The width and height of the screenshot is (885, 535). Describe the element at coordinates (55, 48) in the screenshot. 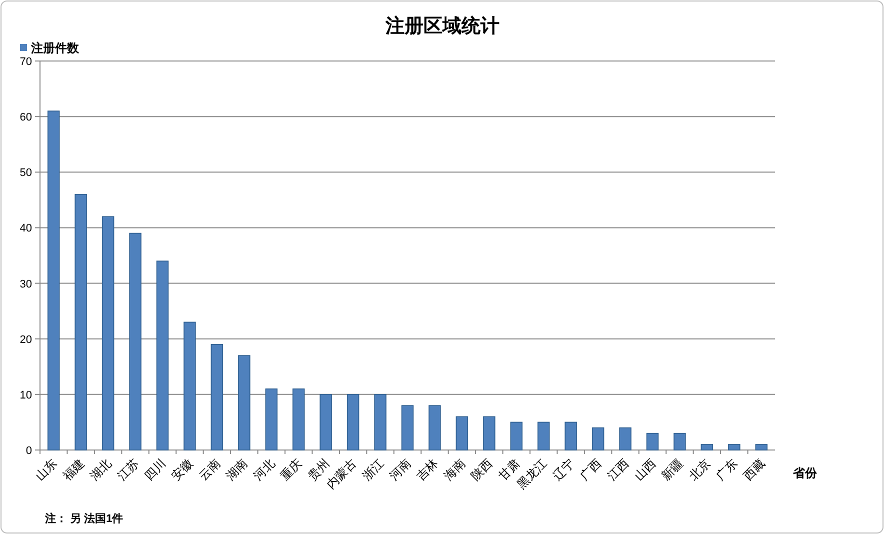

I see `legend-label: 注册件数` at that location.